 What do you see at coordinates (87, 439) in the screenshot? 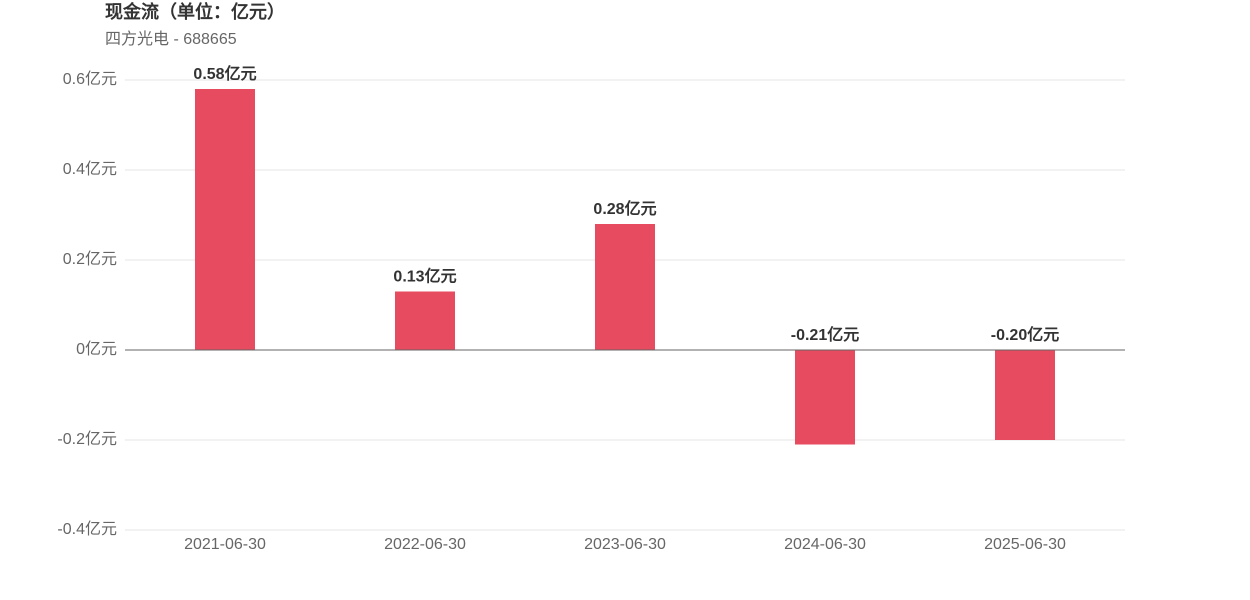
I see `y-tick-label: -0.2亿元` at bounding box center [87, 439].